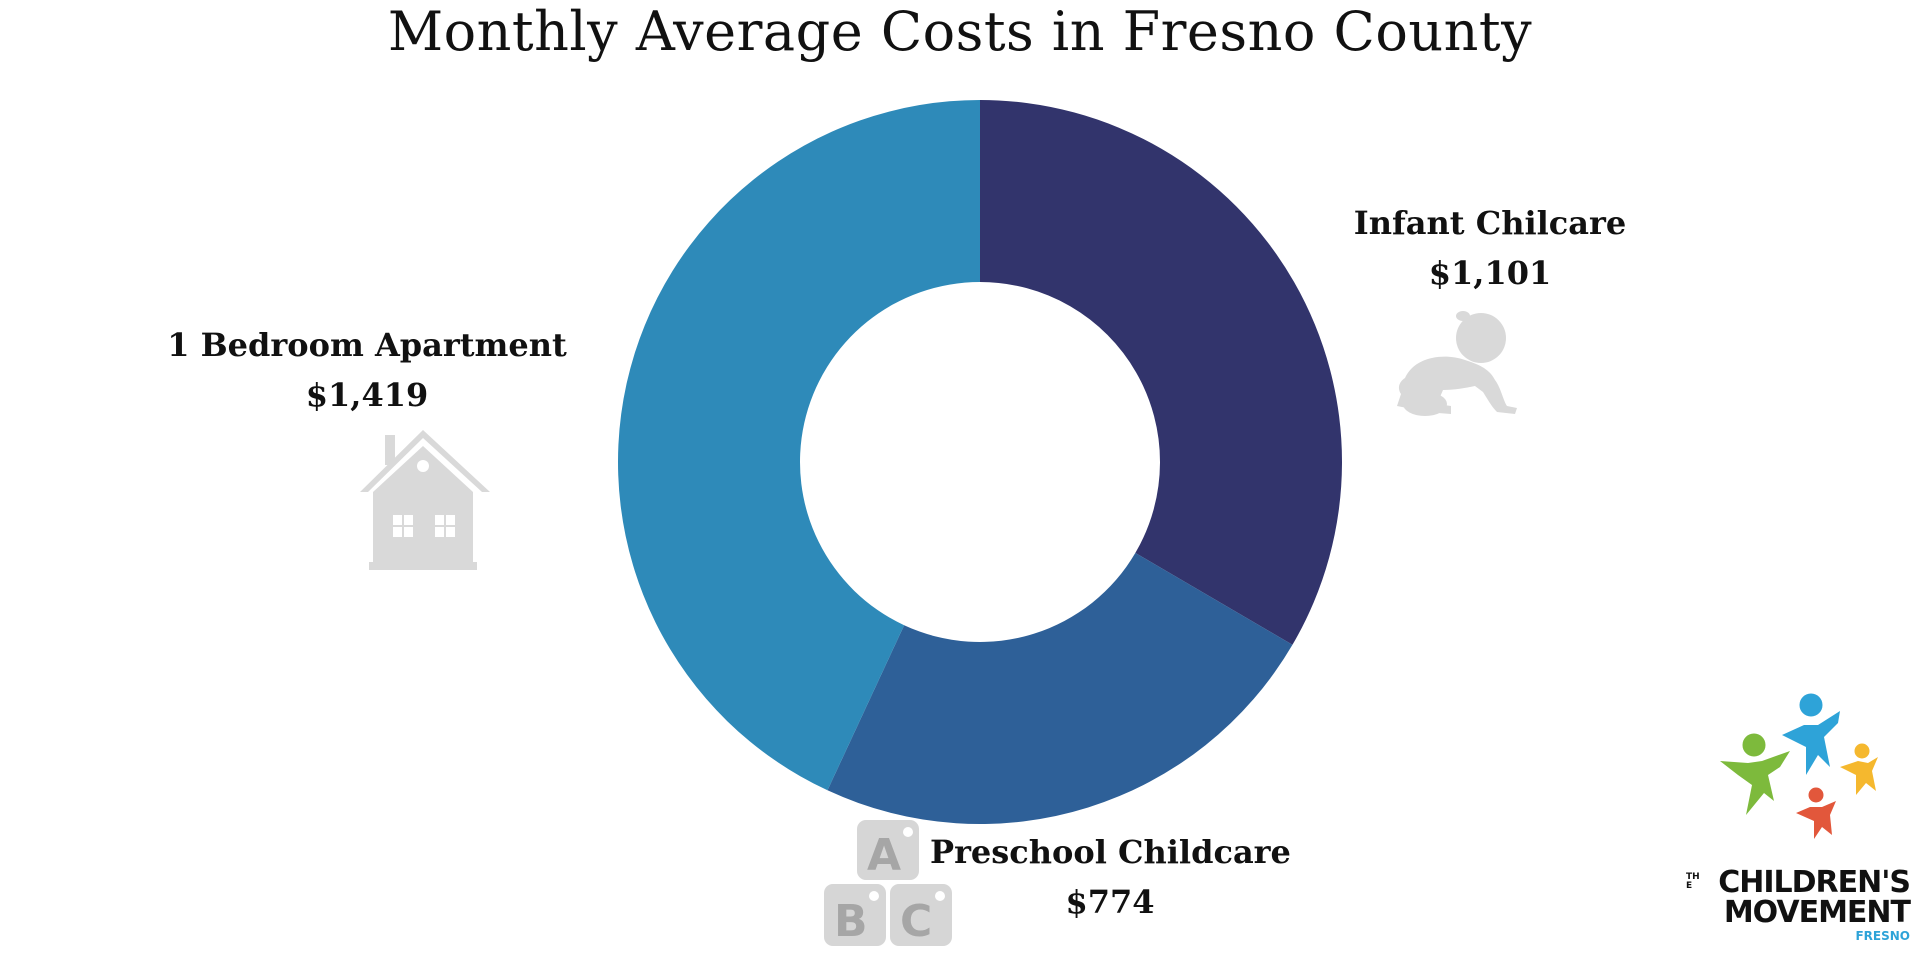 The width and height of the screenshot is (1920, 960). What do you see at coordinates (1693, 881) in the screenshot?
I see `logo-the: THE` at bounding box center [1693, 881].